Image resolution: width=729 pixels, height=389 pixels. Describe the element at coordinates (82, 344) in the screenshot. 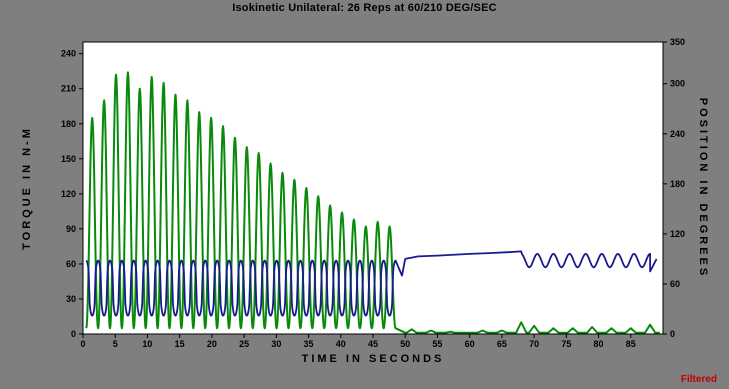

I see `x-tick-label: 0` at that location.